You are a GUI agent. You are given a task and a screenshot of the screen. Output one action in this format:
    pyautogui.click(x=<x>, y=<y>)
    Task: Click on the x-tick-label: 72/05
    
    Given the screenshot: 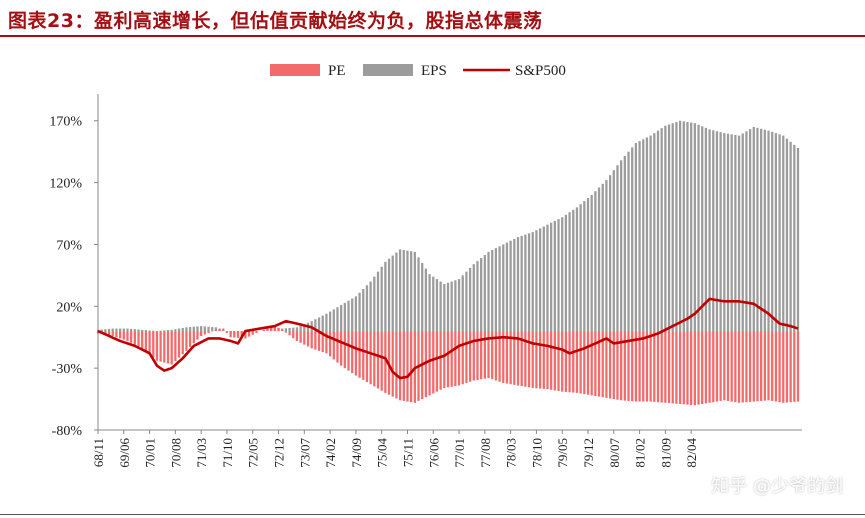 What is the action you would take?
    pyautogui.click(x=253, y=453)
    